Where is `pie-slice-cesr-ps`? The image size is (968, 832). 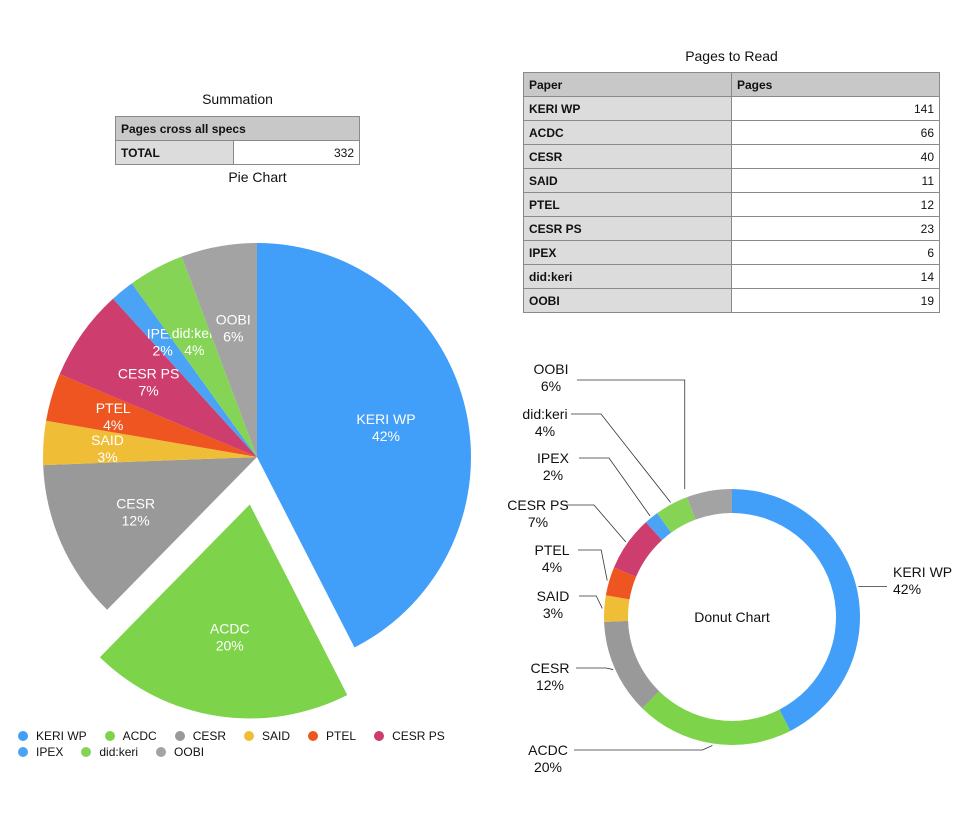
pie-slice-cesr-ps is located at coordinates (158, 377).